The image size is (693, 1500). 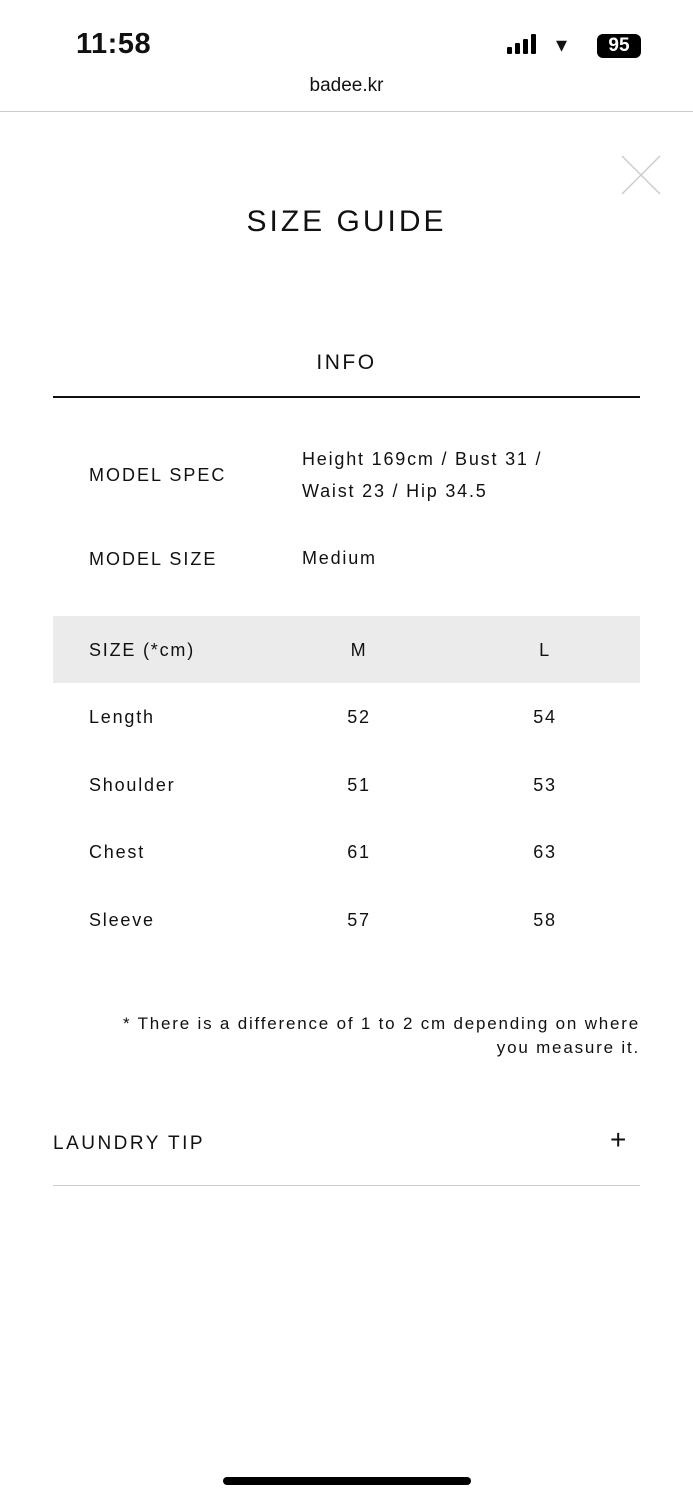 What do you see at coordinates (619, 46) in the screenshot?
I see `battery-icon: 95` at bounding box center [619, 46].